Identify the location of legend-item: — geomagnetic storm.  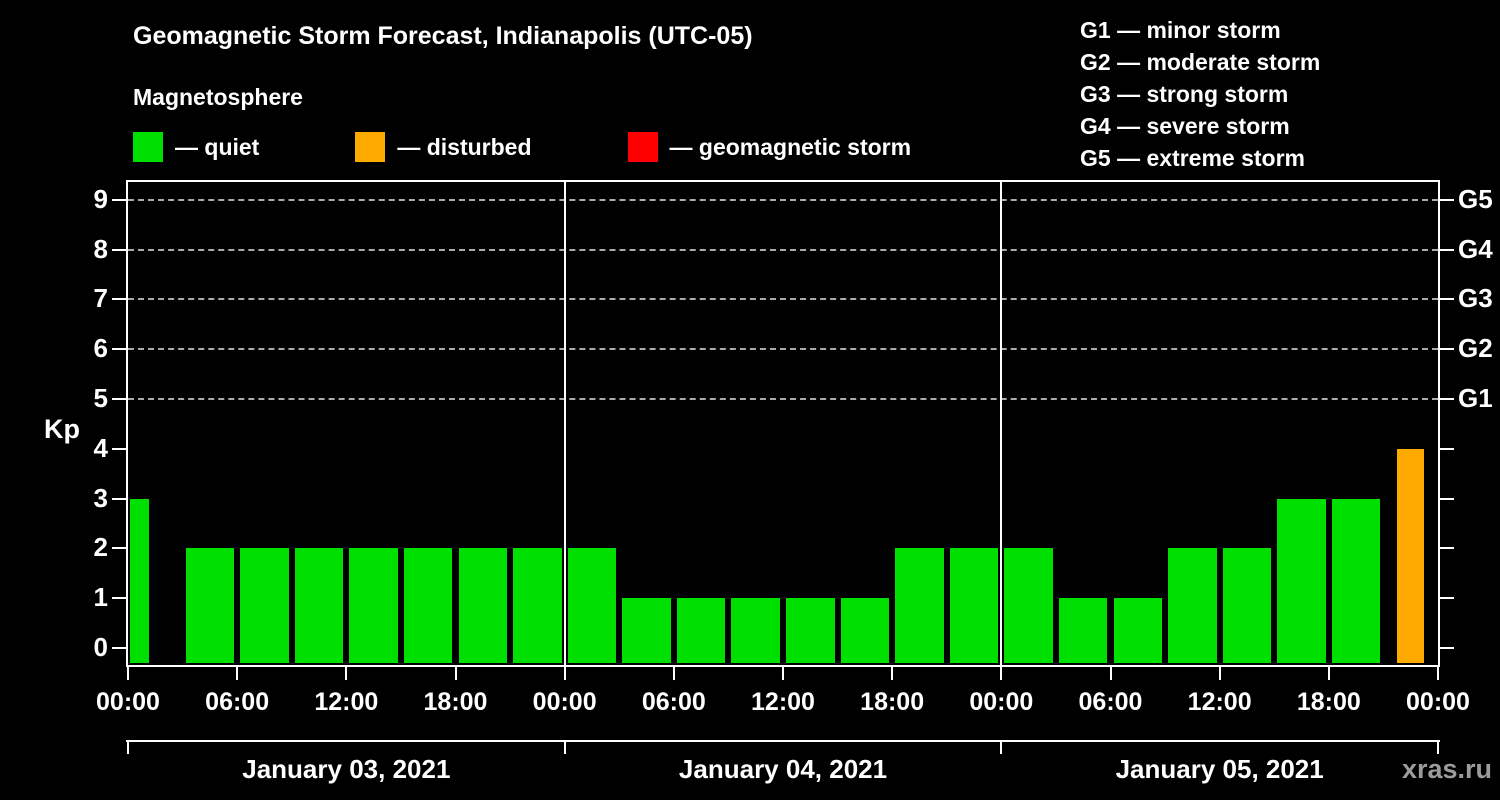
(769, 147).